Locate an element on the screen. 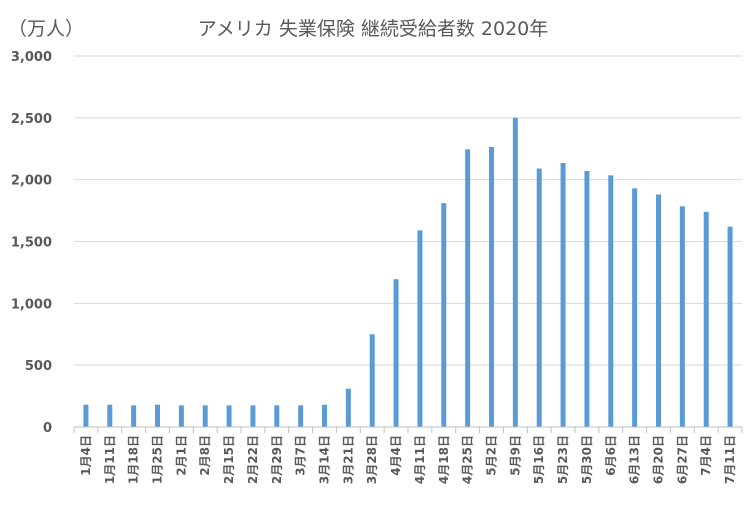 The width and height of the screenshot is (746, 511). y-tick-label: 1,500 is located at coordinates (31, 243).